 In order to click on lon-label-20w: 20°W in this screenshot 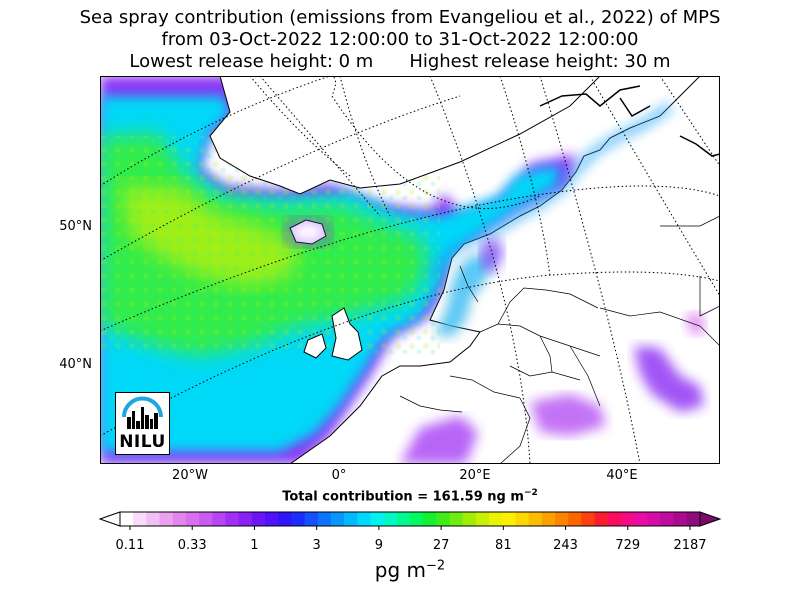, I will do `click(190, 475)`.